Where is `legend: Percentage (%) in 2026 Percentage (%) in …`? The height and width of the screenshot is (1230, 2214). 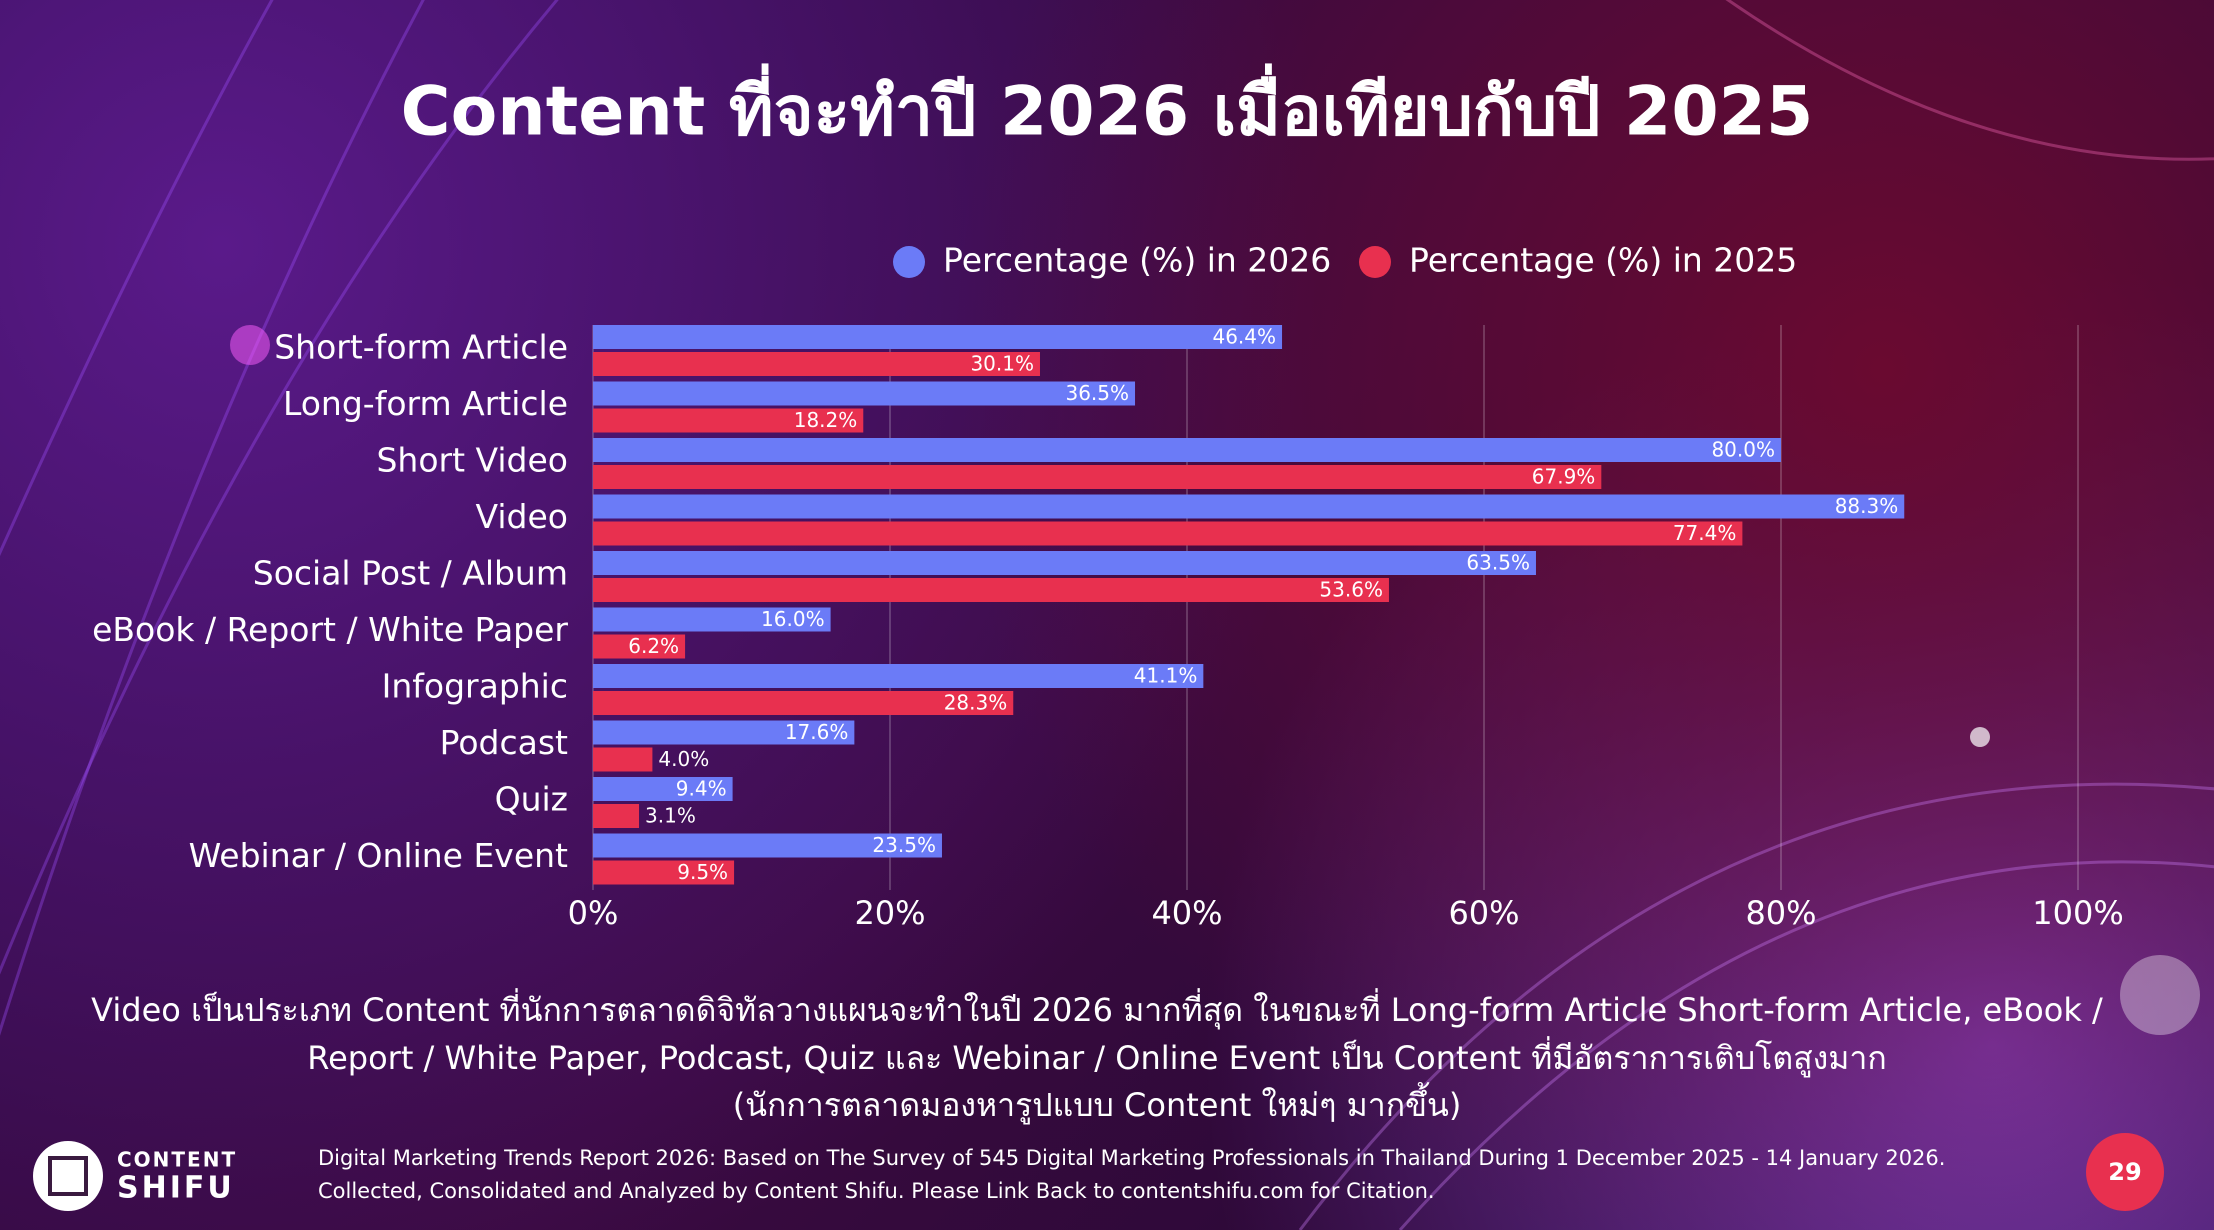
legend: Percentage (%) in 2026 Percentage (%) in … is located at coordinates (1345, 260).